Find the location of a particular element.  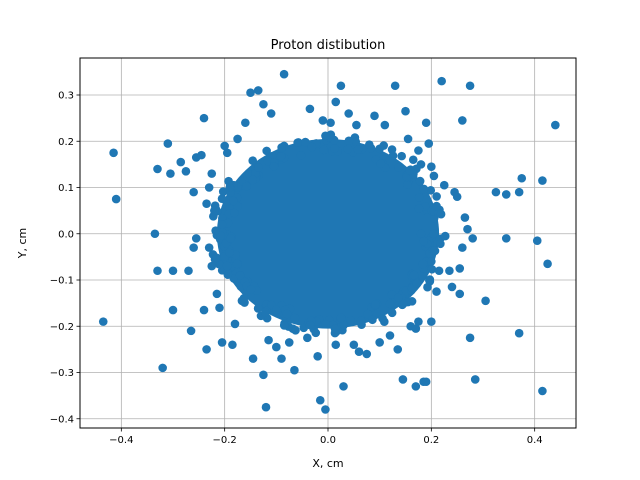

x-tick-label: −0.4 is located at coordinates (121, 440).